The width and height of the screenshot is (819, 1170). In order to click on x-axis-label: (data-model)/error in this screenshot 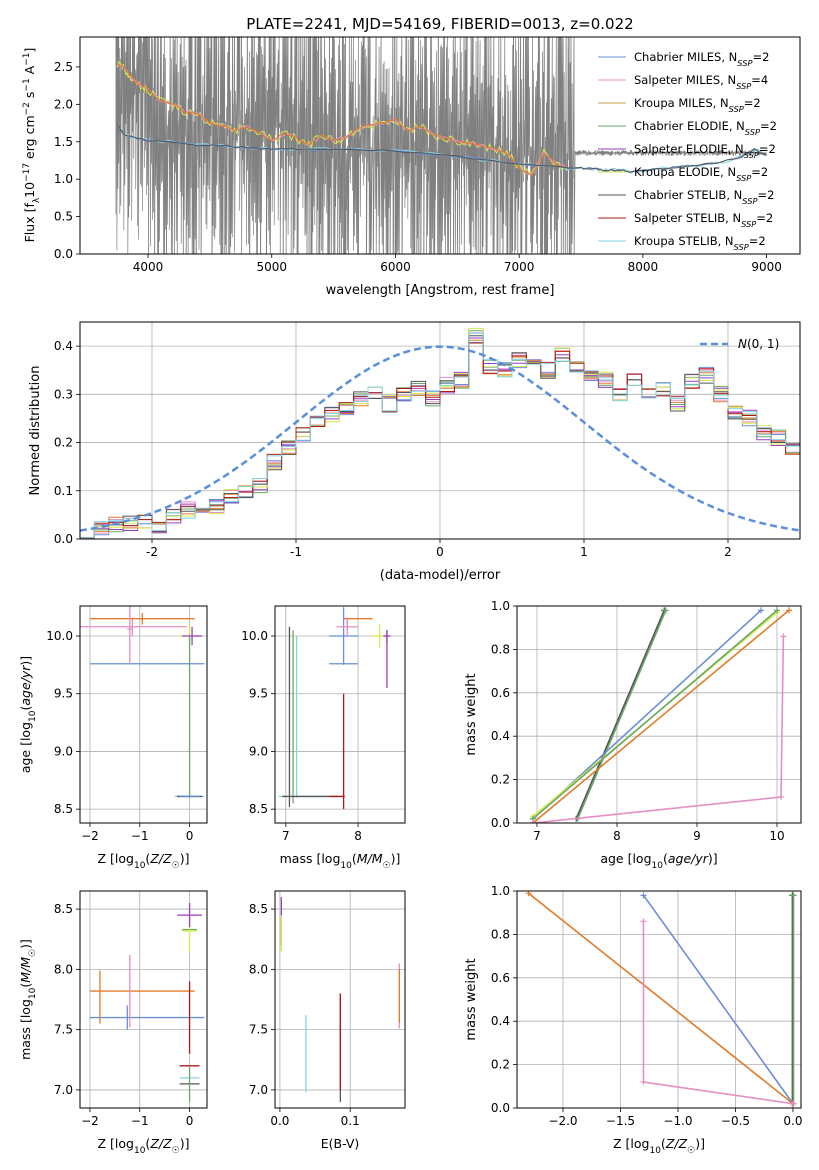, I will do `click(440, 575)`.